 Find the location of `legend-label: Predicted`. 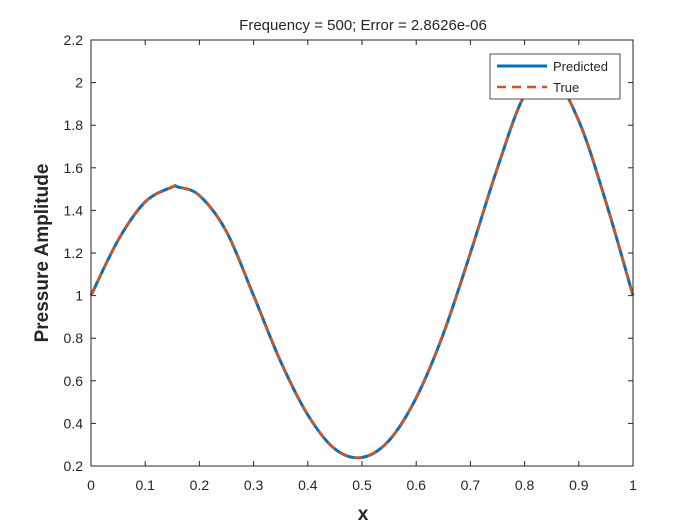

legend-label: Predicted is located at coordinates (580, 66).